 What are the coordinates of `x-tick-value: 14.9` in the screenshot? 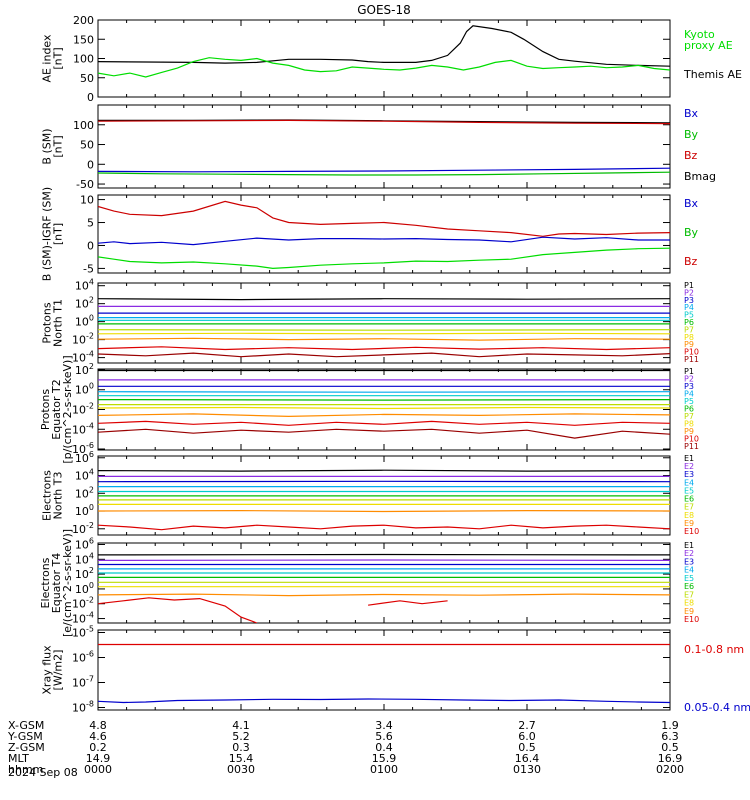 It's located at (98, 758).